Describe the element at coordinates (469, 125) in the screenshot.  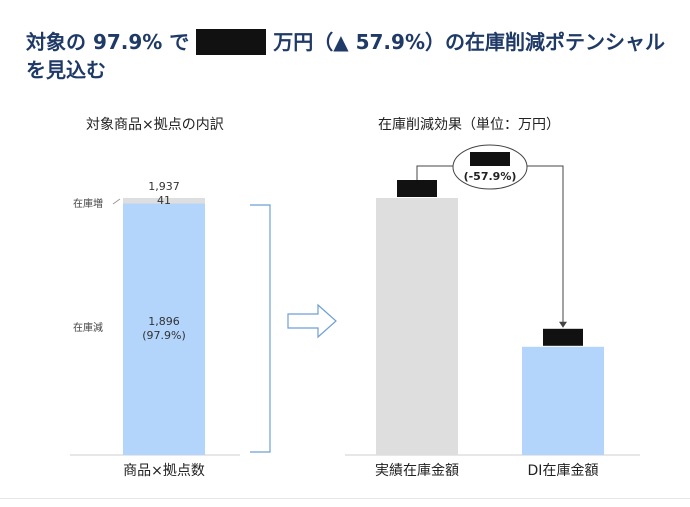
I see `right-chart-title: 在庫削減効果（単位：万円）` at that location.